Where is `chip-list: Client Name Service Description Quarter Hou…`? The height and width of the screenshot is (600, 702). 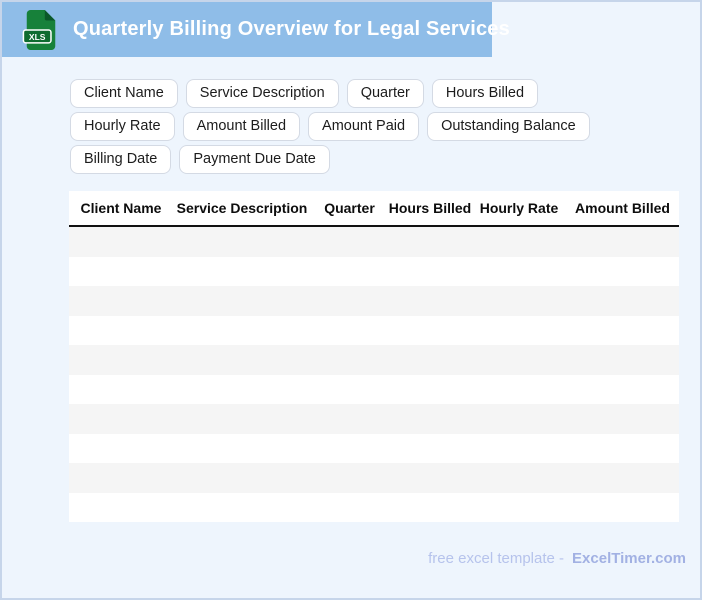 chip-list: Client Name Service Description Quarter Hou… is located at coordinates (346, 126).